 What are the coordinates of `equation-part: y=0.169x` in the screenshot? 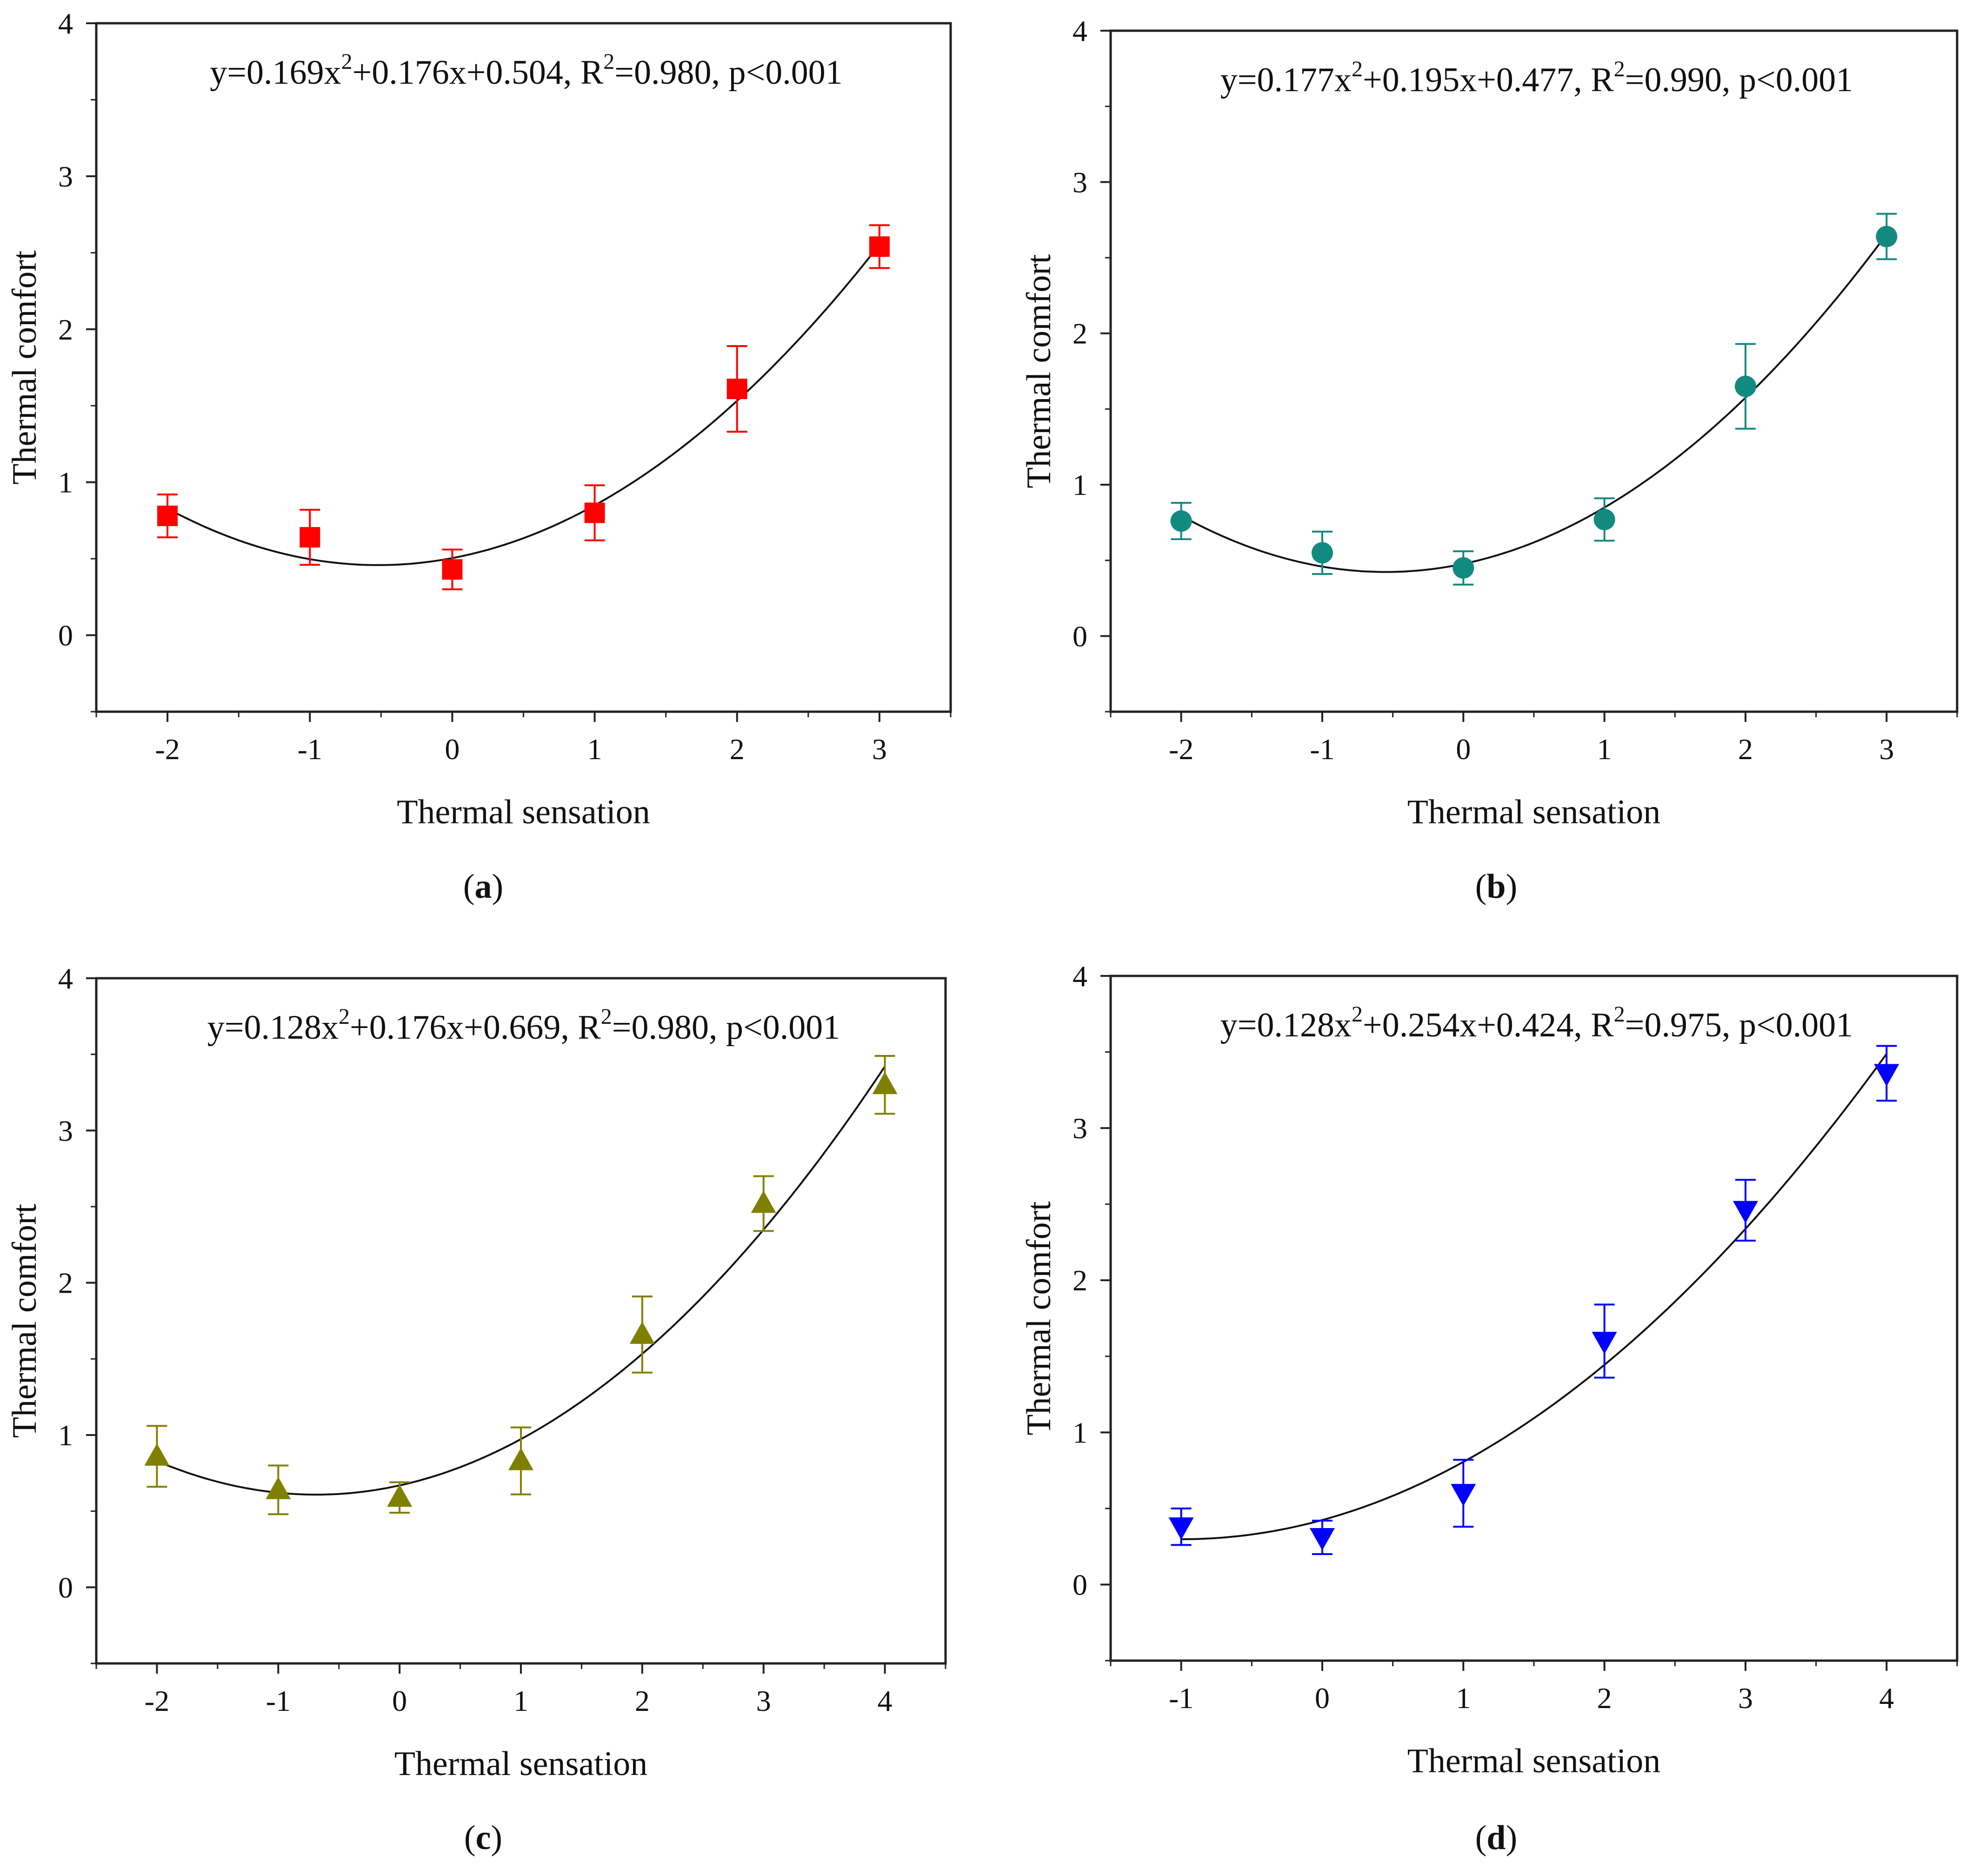 It's located at (275, 72).